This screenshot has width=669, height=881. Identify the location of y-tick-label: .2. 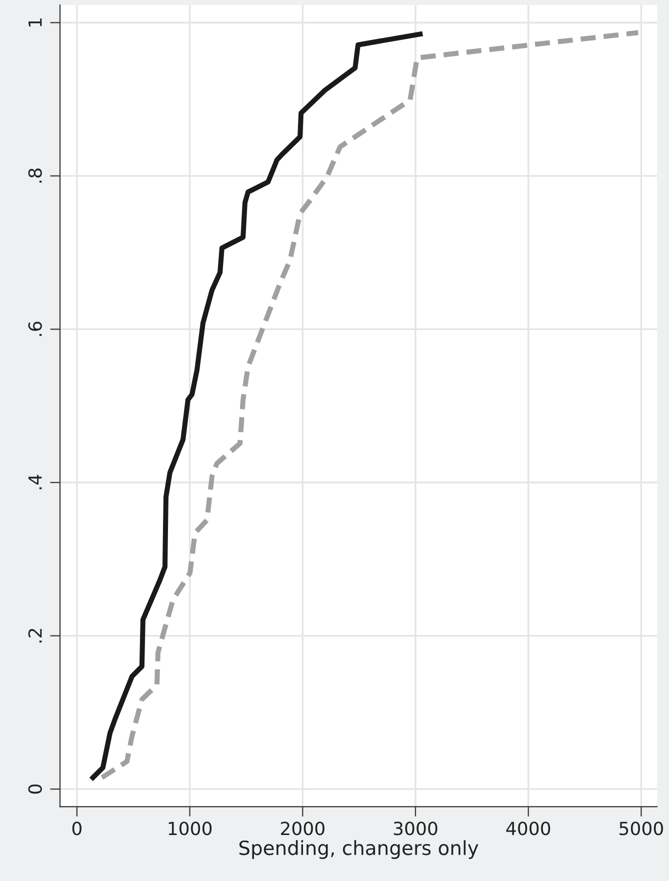
(35, 635).